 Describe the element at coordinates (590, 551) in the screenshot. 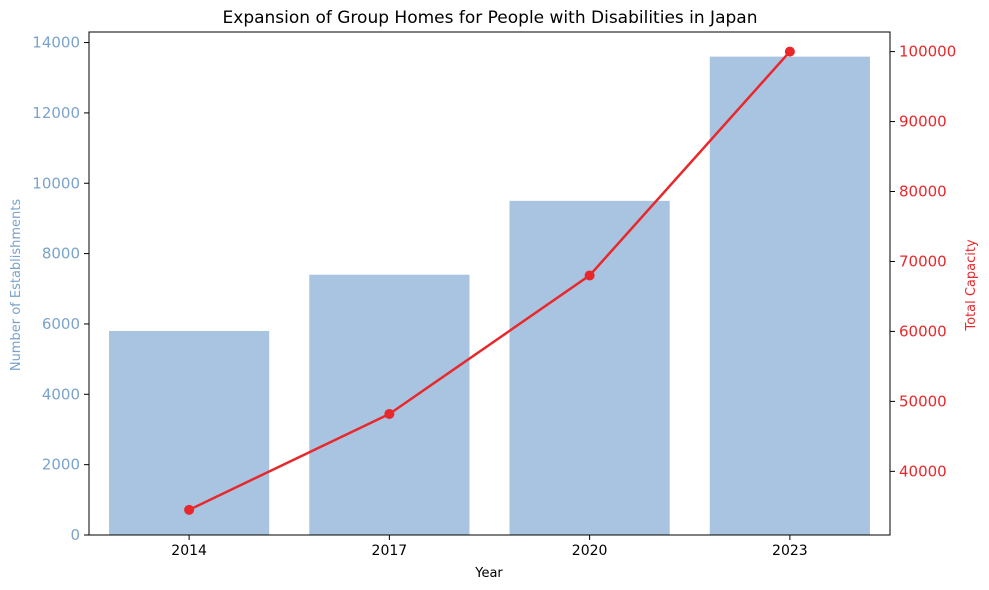

I see `x-tick-label: 2020` at that location.